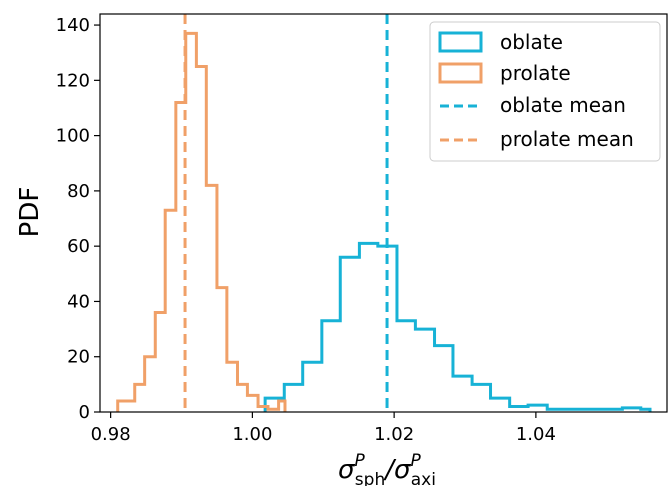 This screenshot has width=669, height=486. I want to click on y-tick-label-0: 0, so click(84, 412).